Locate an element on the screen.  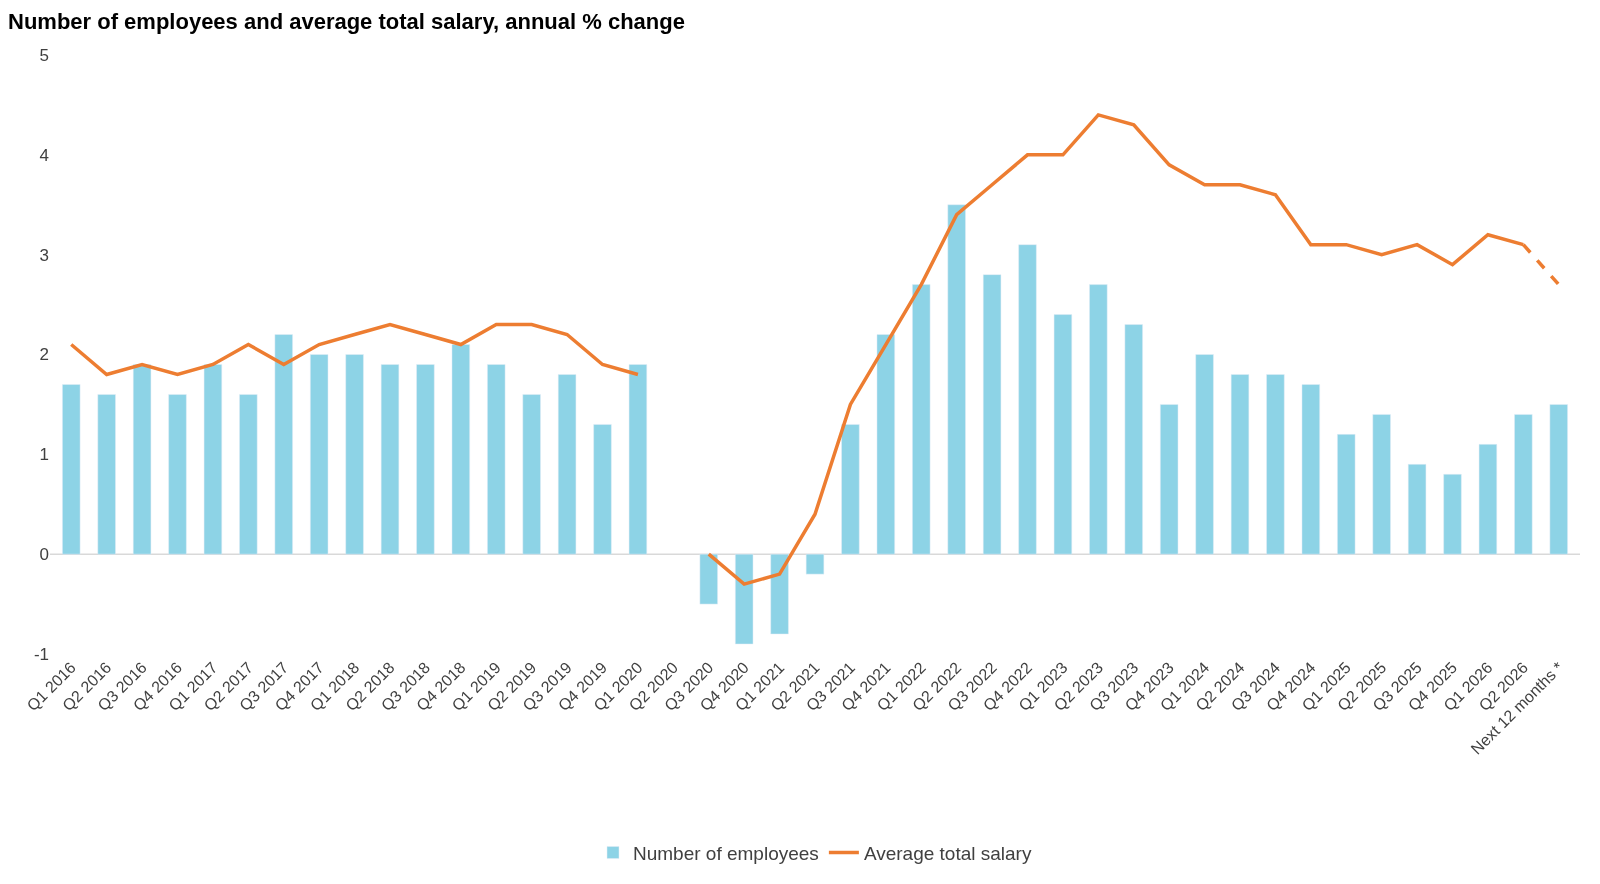
y-tick-label: 4 is located at coordinates (44, 155).